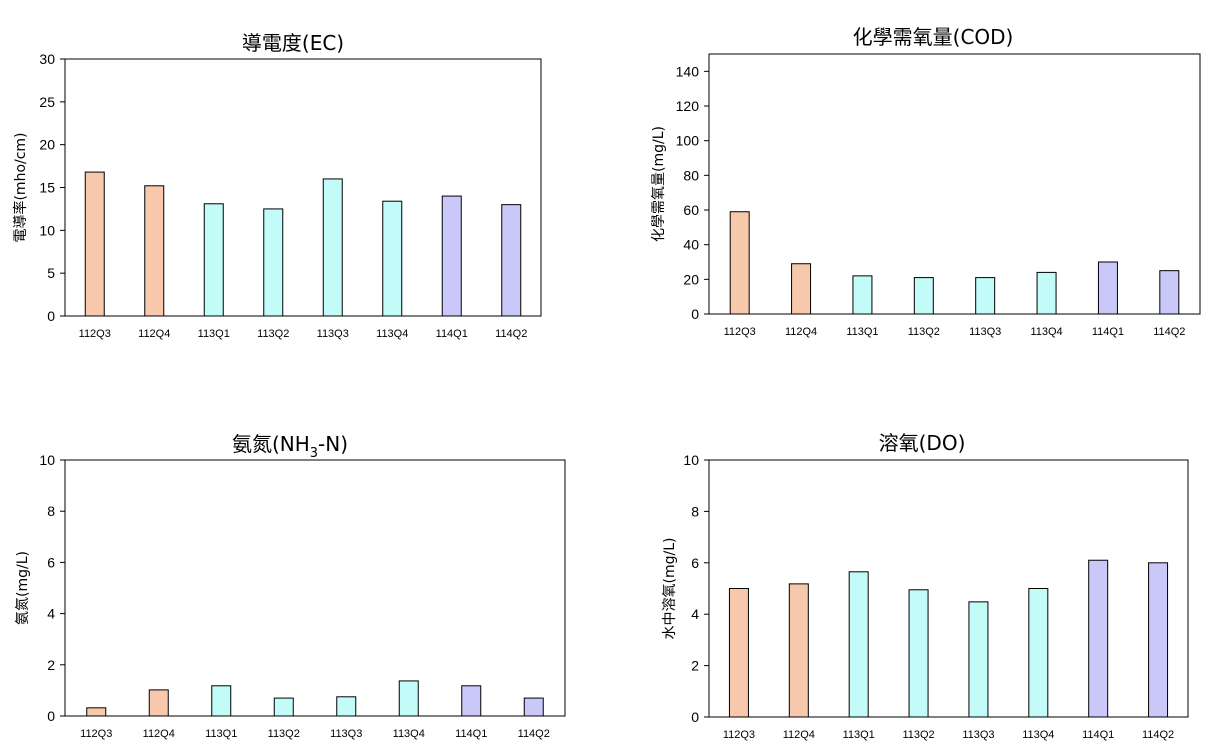  Describe the element at coordinates (23, 588) in the screenshot. I see `y-axis-label: 氨氮(mg/L)` at that location.